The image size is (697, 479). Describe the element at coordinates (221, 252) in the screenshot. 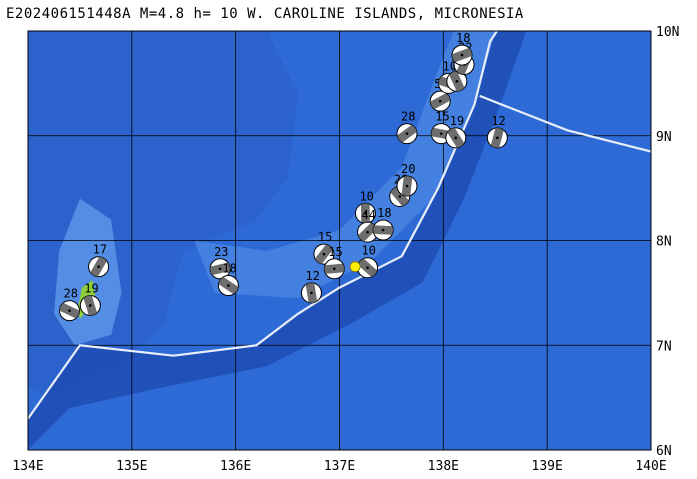

I see `event-depth-label: 23` at that location.